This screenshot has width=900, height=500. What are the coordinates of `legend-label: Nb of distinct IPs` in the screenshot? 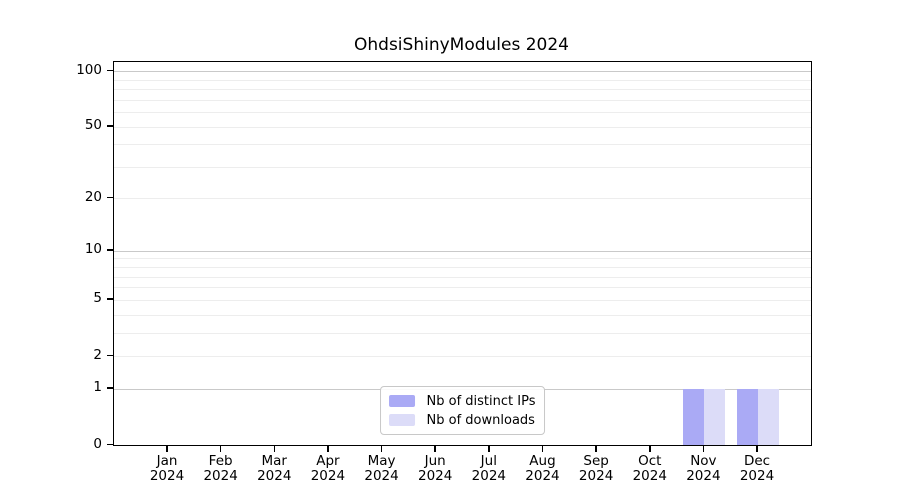 It's located at (481, 401).